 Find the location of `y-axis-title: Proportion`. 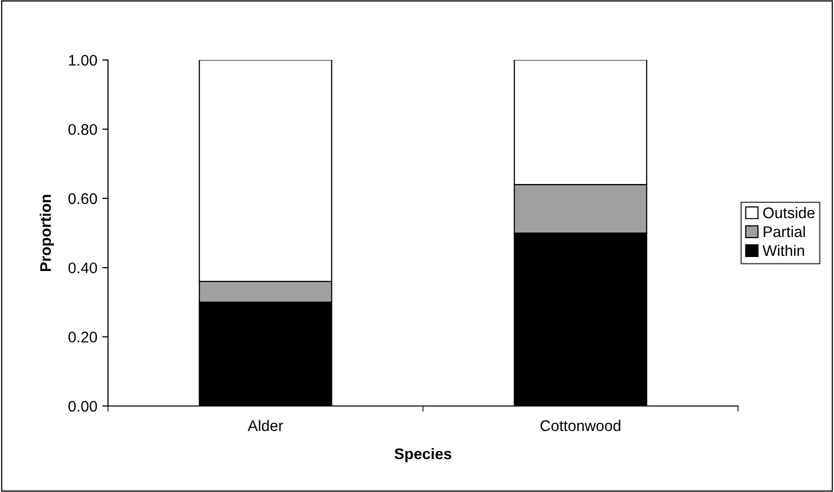

y-axis-title: Proportion is located at coordinates (47, 233).